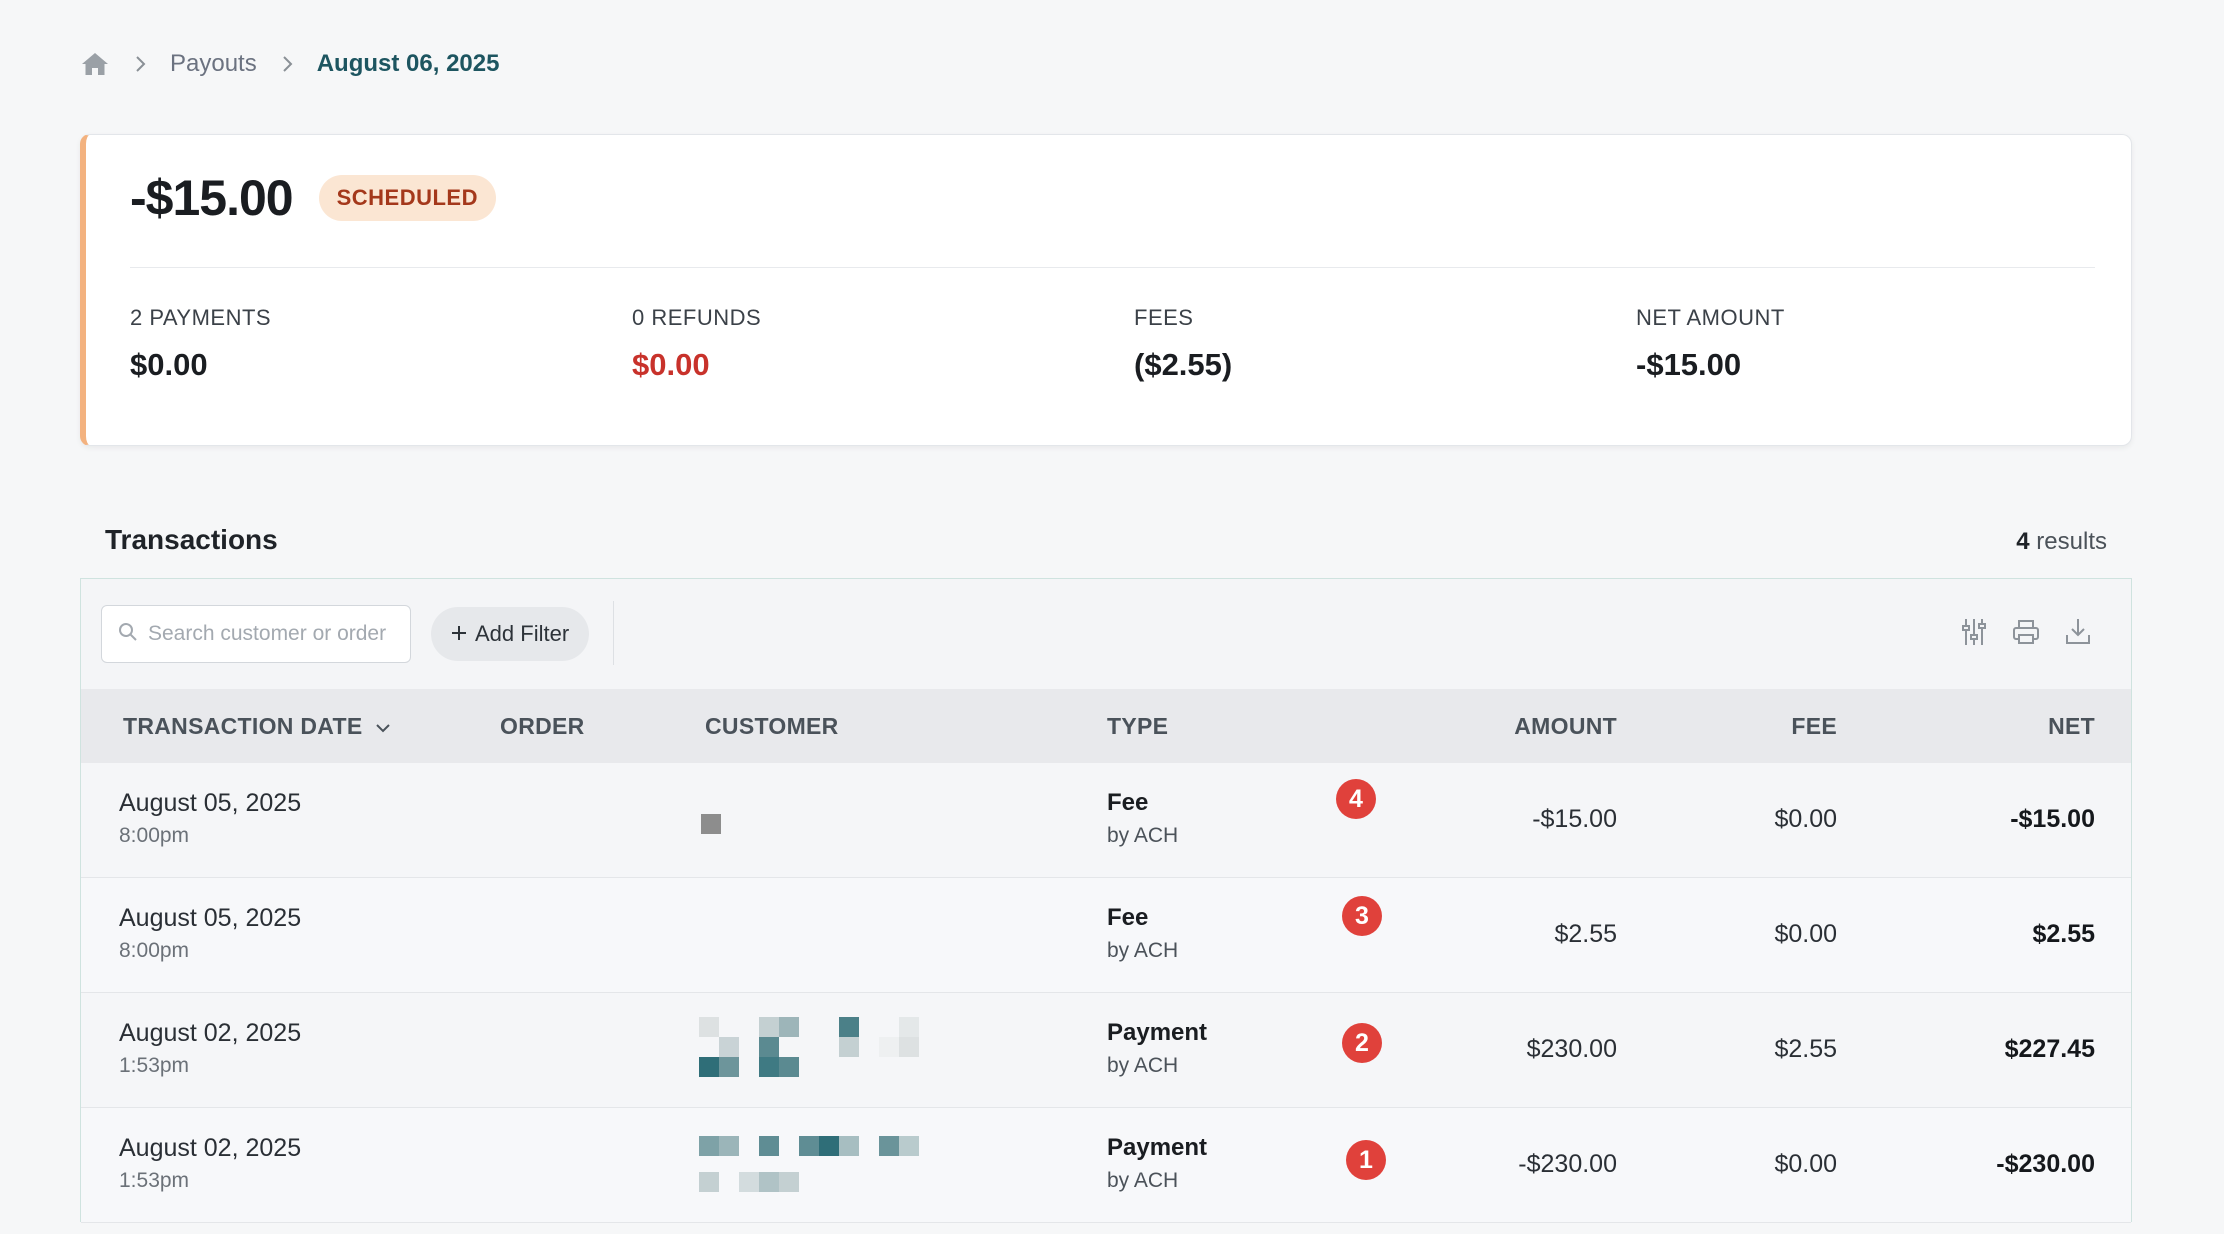 Image resolution: width=2224 pixels, height=1234 pixels. Describe the element at coordinates (1362, 916) in the screenshot. I see `annotation-marker: 3` at that location.